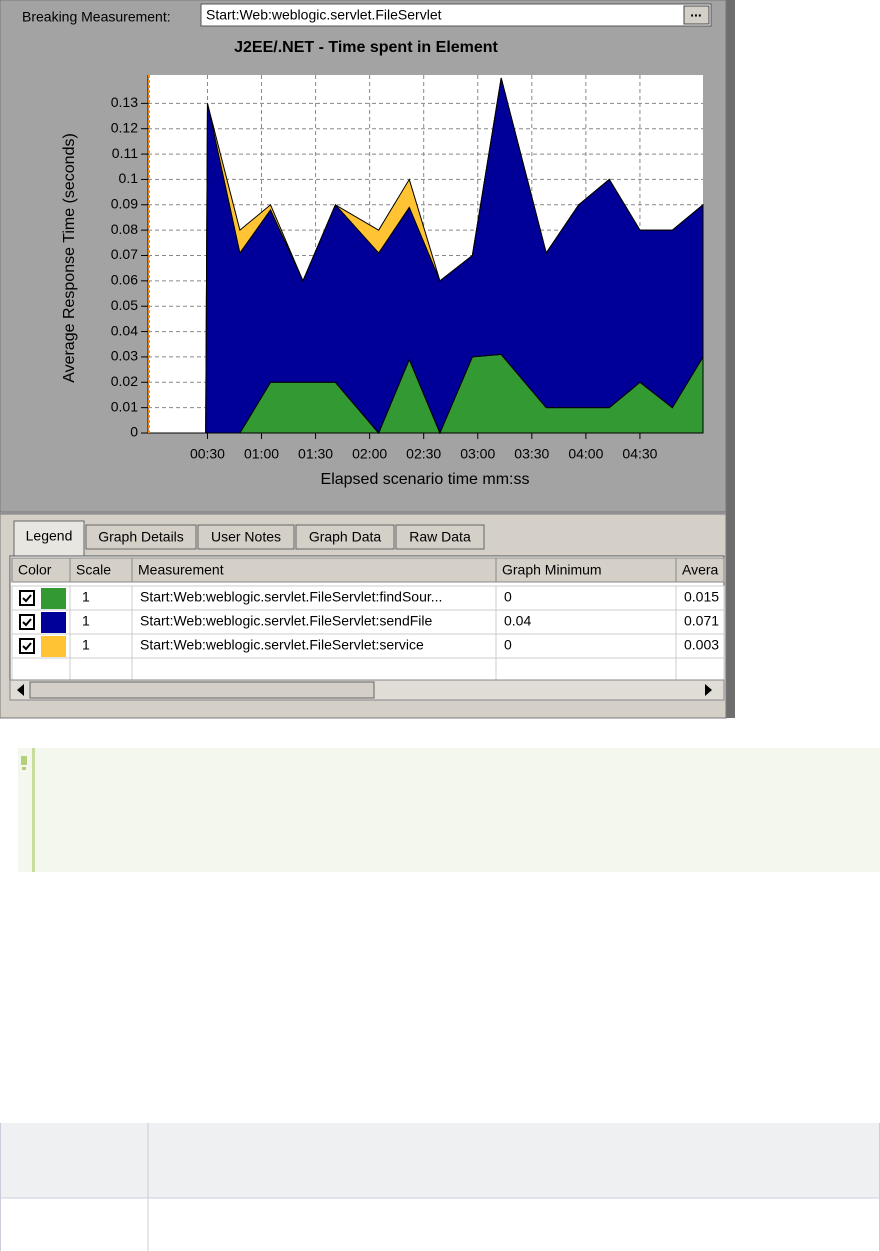 This screenshot has height=1251, width=880. Describe the element at coordinates (124, 406) in the screenshot. I see `y-tick-label: 0.01` at that location.